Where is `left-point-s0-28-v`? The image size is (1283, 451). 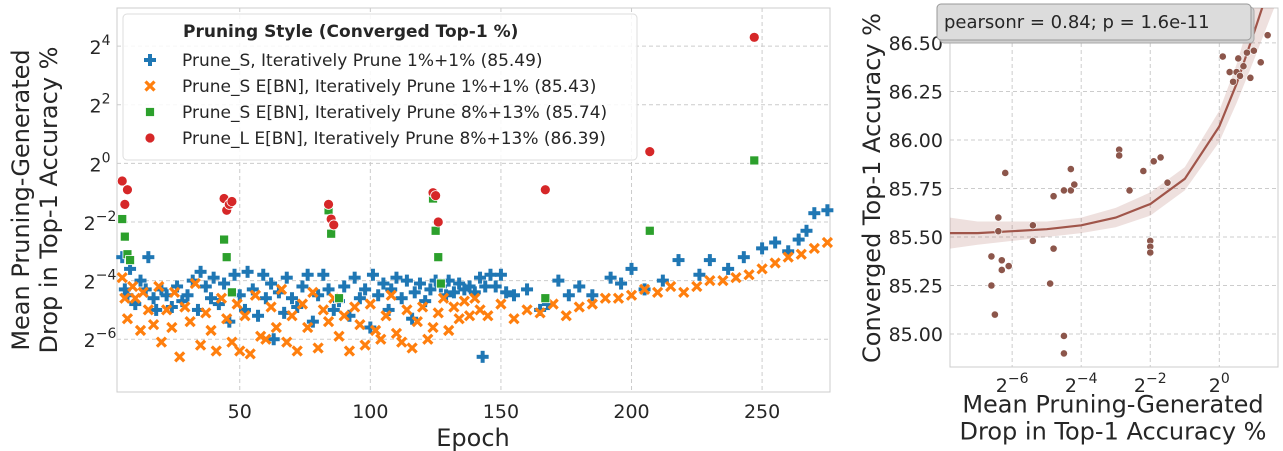 left-point-s0-28-v is located at coordinates (247, 271).